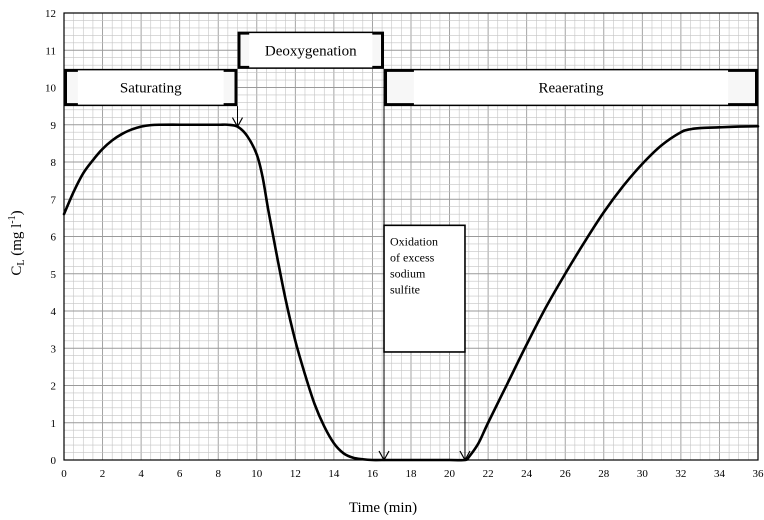  Describe the element at coordinates (54, 387) in the screenshot. I see `y-tick-label: 2` at that location.